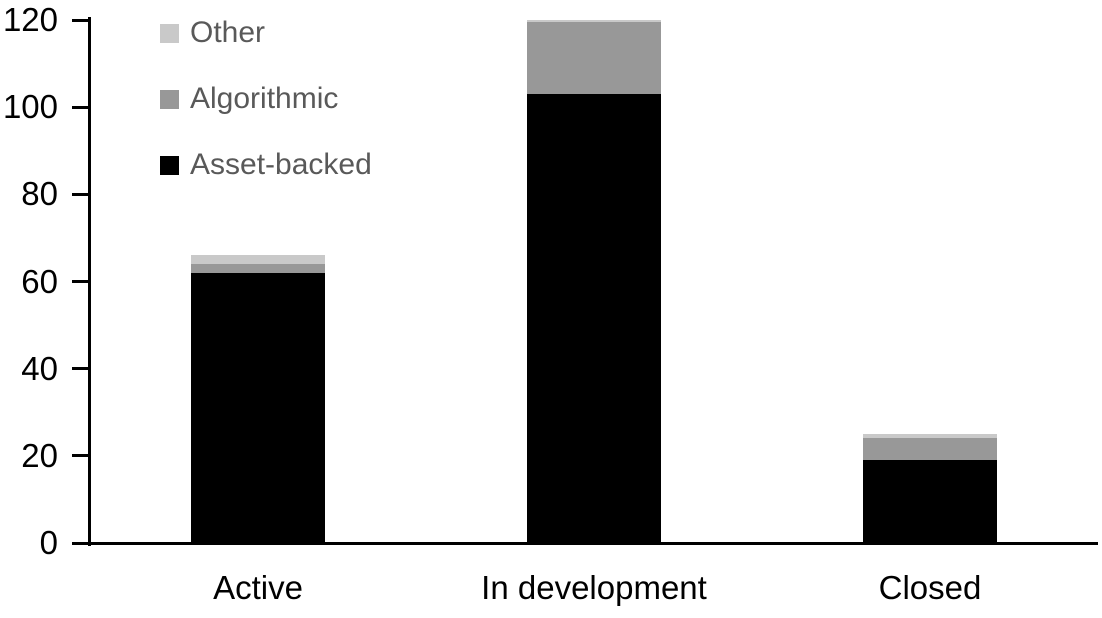 This screenshot has width=1102, height=618. What do you see at coordinates (48, 542) in the screenshot?
I see `y-tick-label: 0` at bounding box center [48, 542].